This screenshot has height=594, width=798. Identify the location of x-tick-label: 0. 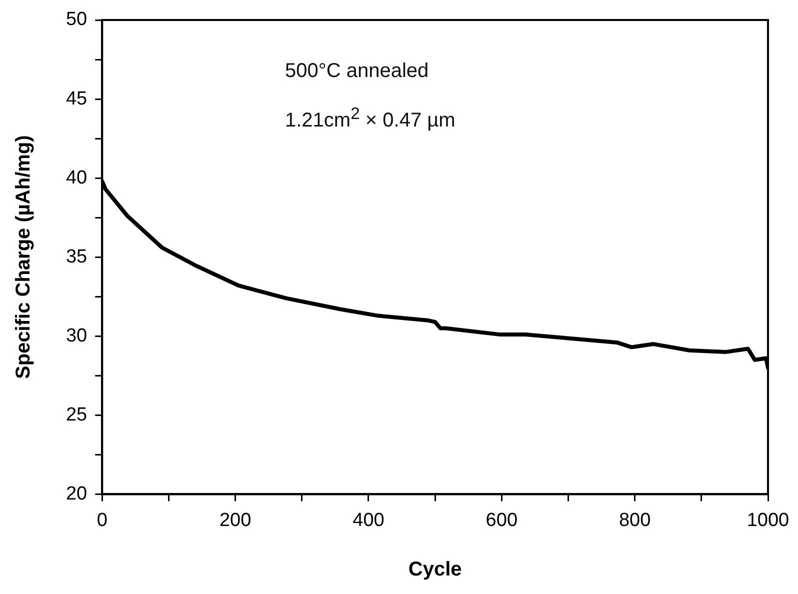
(102, 520).